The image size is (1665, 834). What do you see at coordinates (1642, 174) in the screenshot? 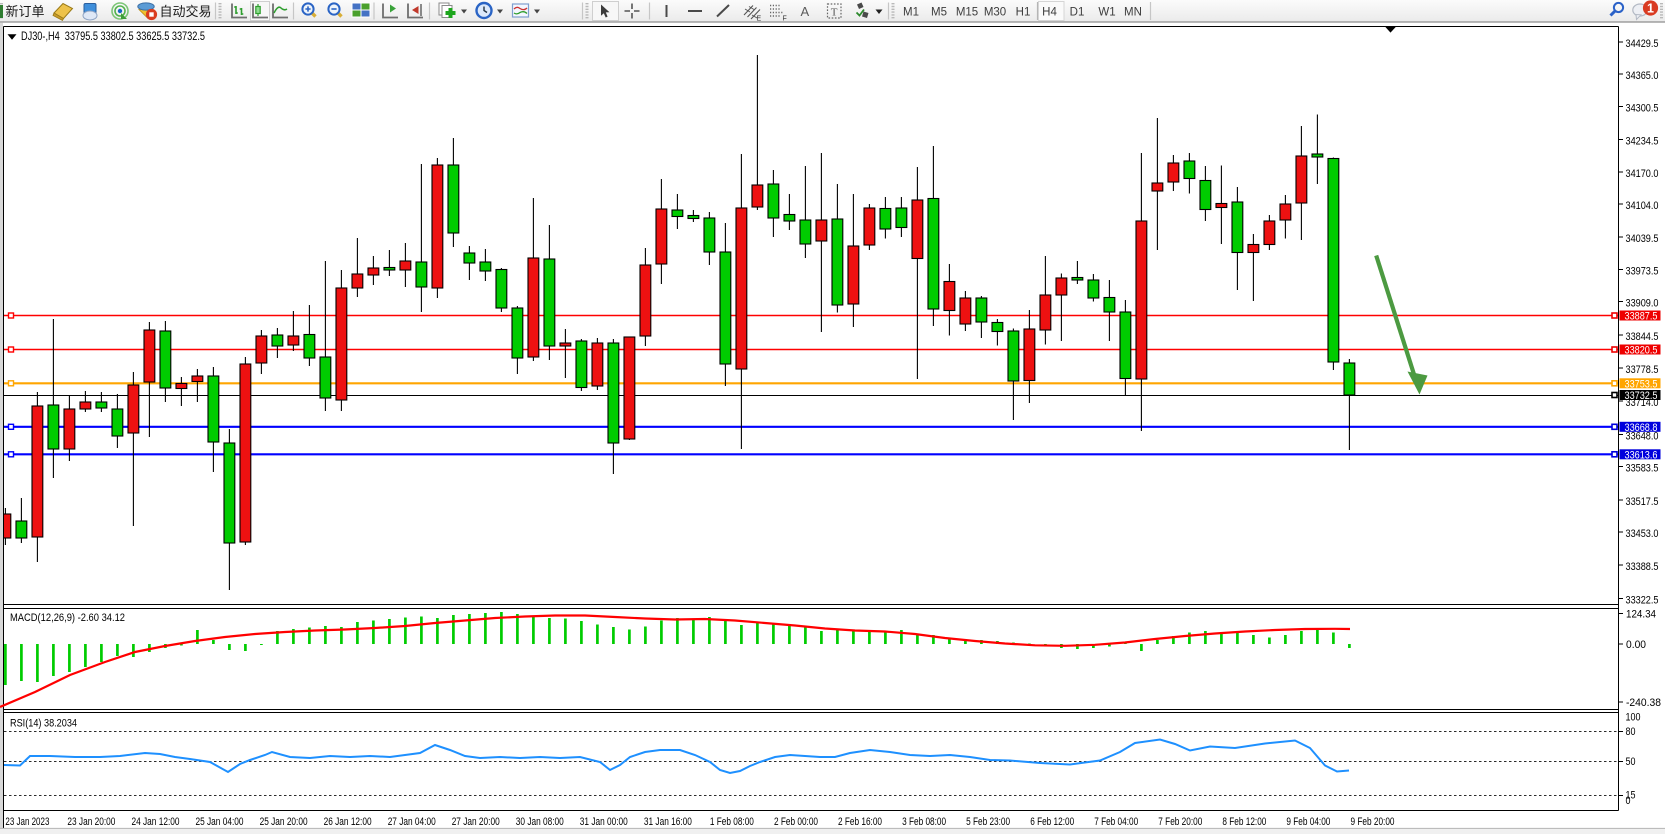
I see `svg-text: 34170.0` at bounding box center [1642, 174].